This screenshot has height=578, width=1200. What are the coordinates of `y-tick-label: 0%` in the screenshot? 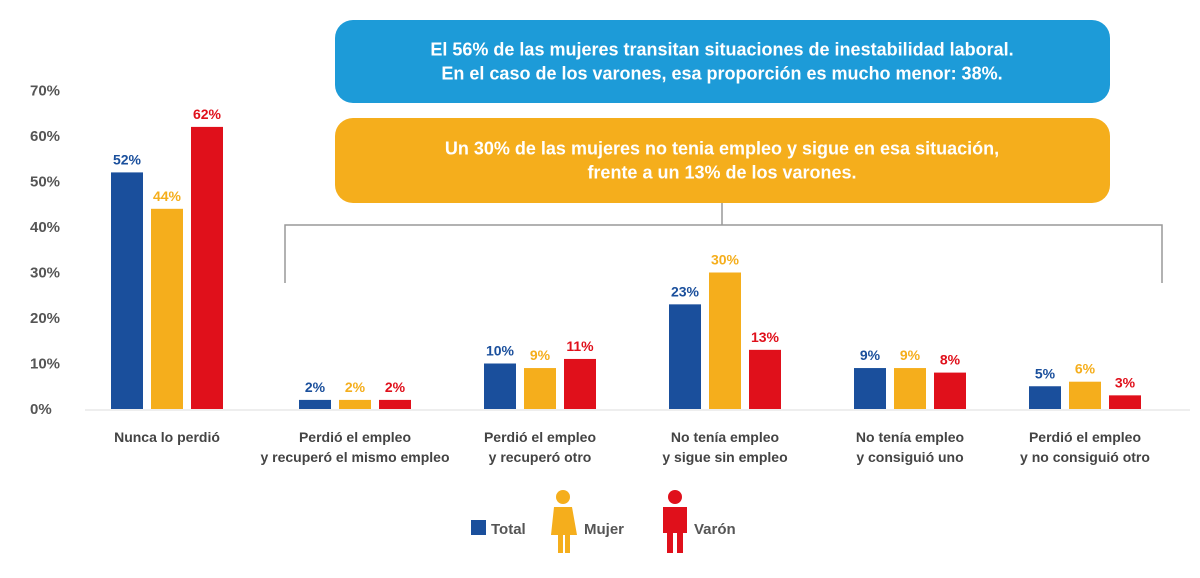 It's located at (41, 409).